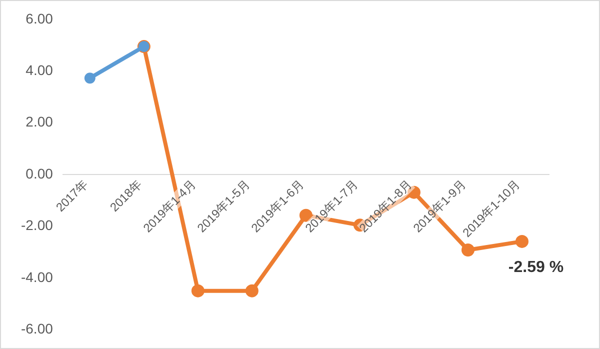 Image resolution: width=600 pixels, height=349 pixels. What do you see at coordinates (40, 70) in the screenshot?
I see `y-tick-label: 4.00` at bounding box center [40, 70].